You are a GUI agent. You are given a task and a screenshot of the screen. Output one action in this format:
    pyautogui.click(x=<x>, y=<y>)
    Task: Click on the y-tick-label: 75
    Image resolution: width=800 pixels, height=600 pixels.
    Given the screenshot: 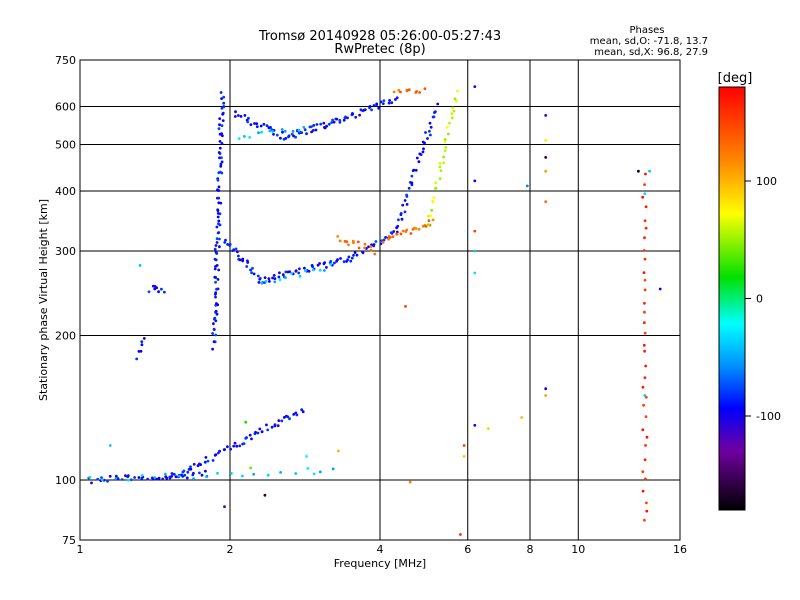 What is the action you would take?
    pyautogui.click(x=69, y=540)
    